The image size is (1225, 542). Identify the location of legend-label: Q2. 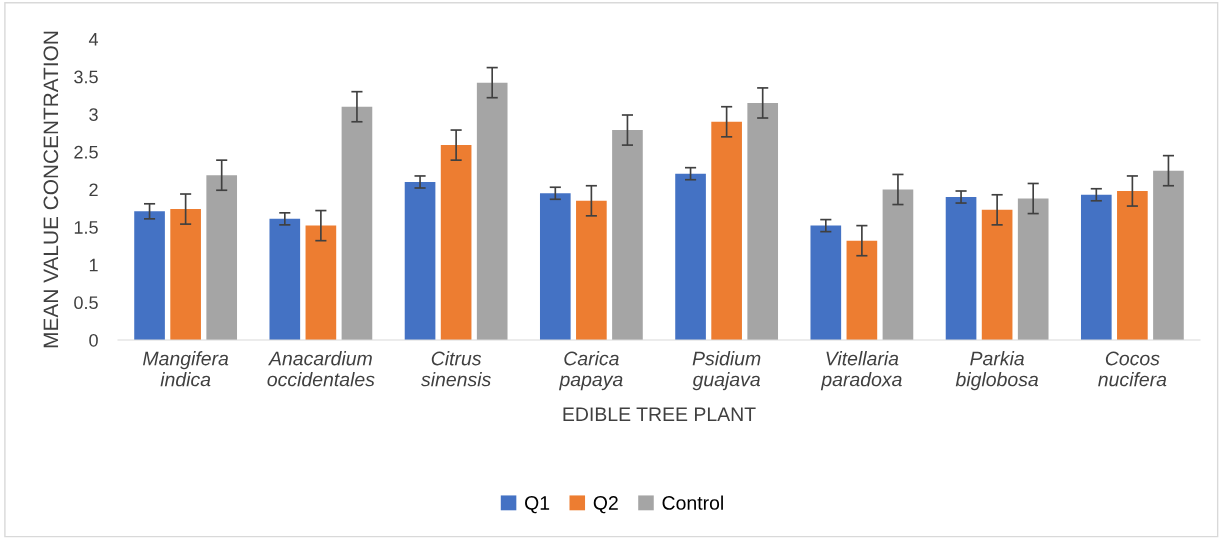
(605, 505).